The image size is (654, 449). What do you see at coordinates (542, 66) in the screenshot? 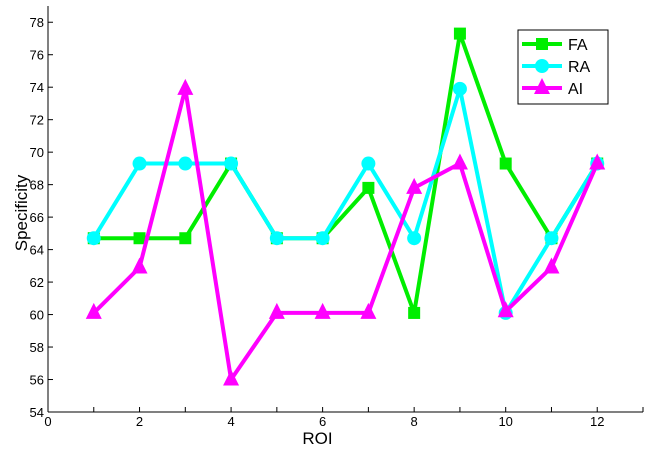
I see `legend-marker-ra` at bounding box center [542, 66].